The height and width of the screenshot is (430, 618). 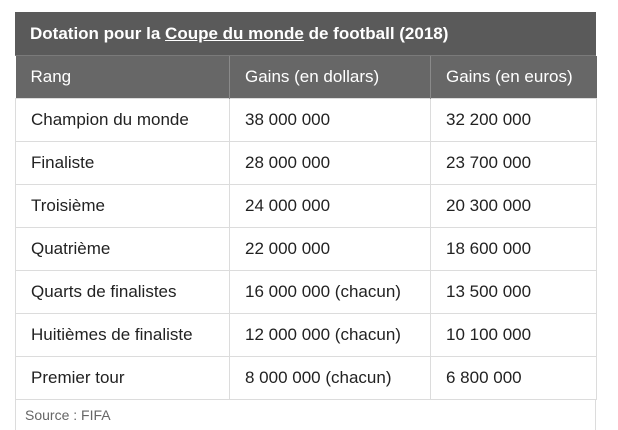 I want to click on title-prefix: Dotation pour la, so click(x=98, y=33).